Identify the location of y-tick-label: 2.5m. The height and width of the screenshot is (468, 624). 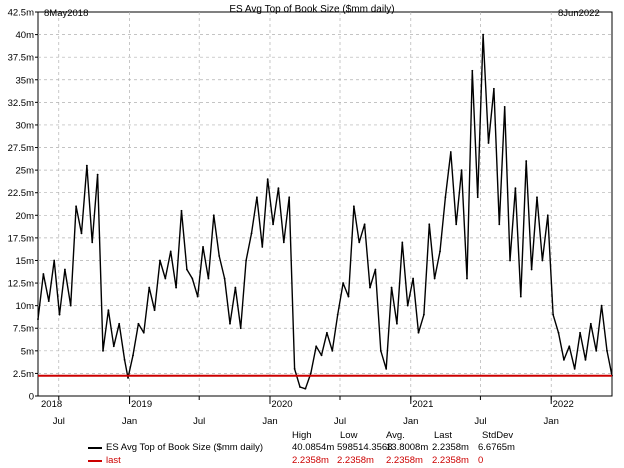
(23, 374).